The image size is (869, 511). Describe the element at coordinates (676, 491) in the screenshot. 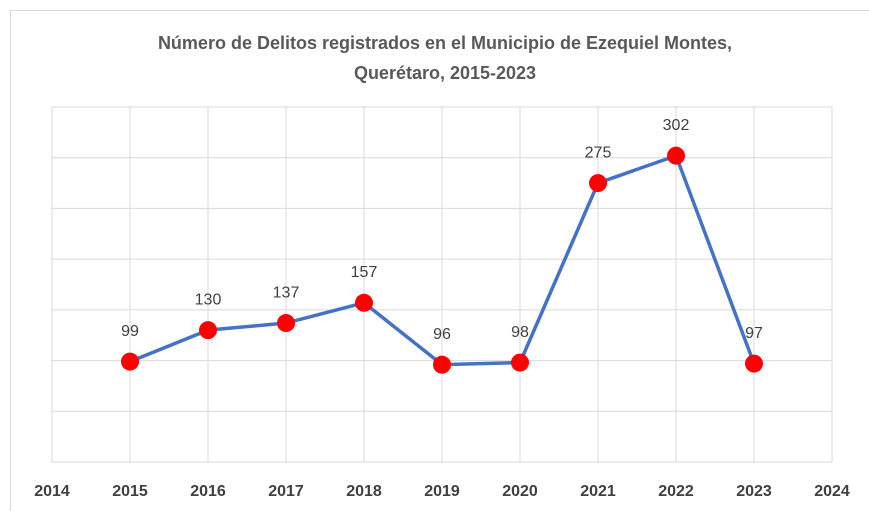

I see `x-tick-label: 2022` at that location.